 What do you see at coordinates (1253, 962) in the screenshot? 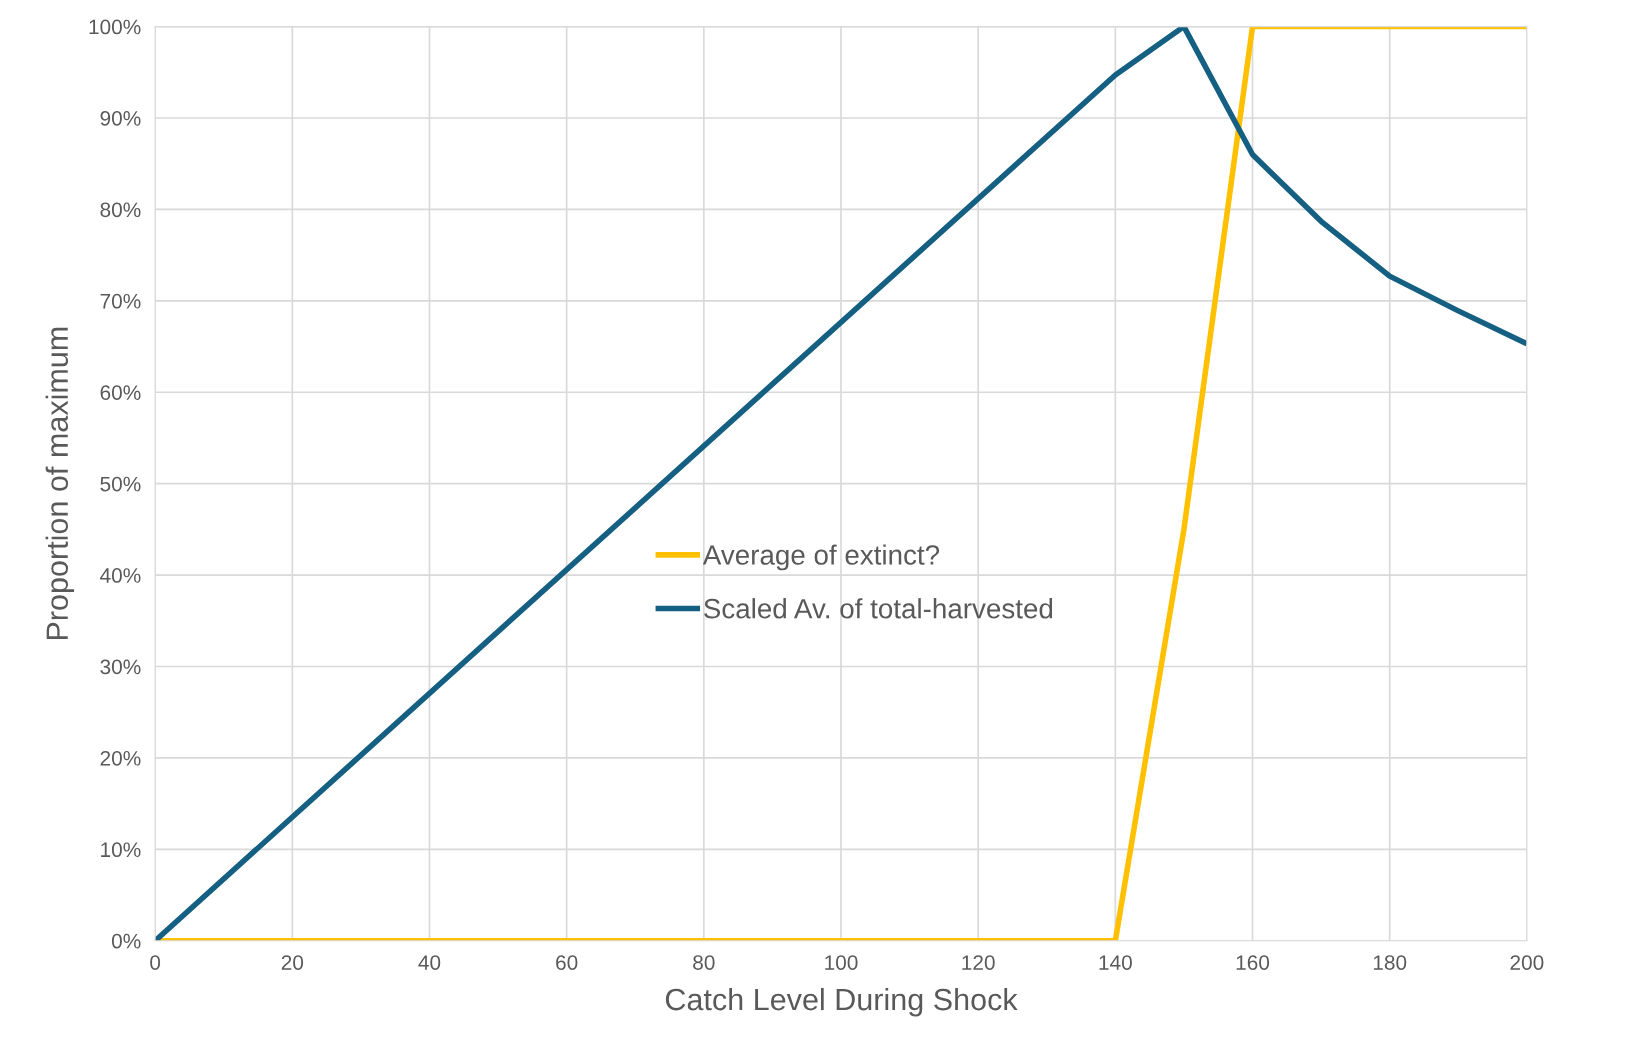
I see `x-tick-label: 160` at bounding box center [1253, 962].